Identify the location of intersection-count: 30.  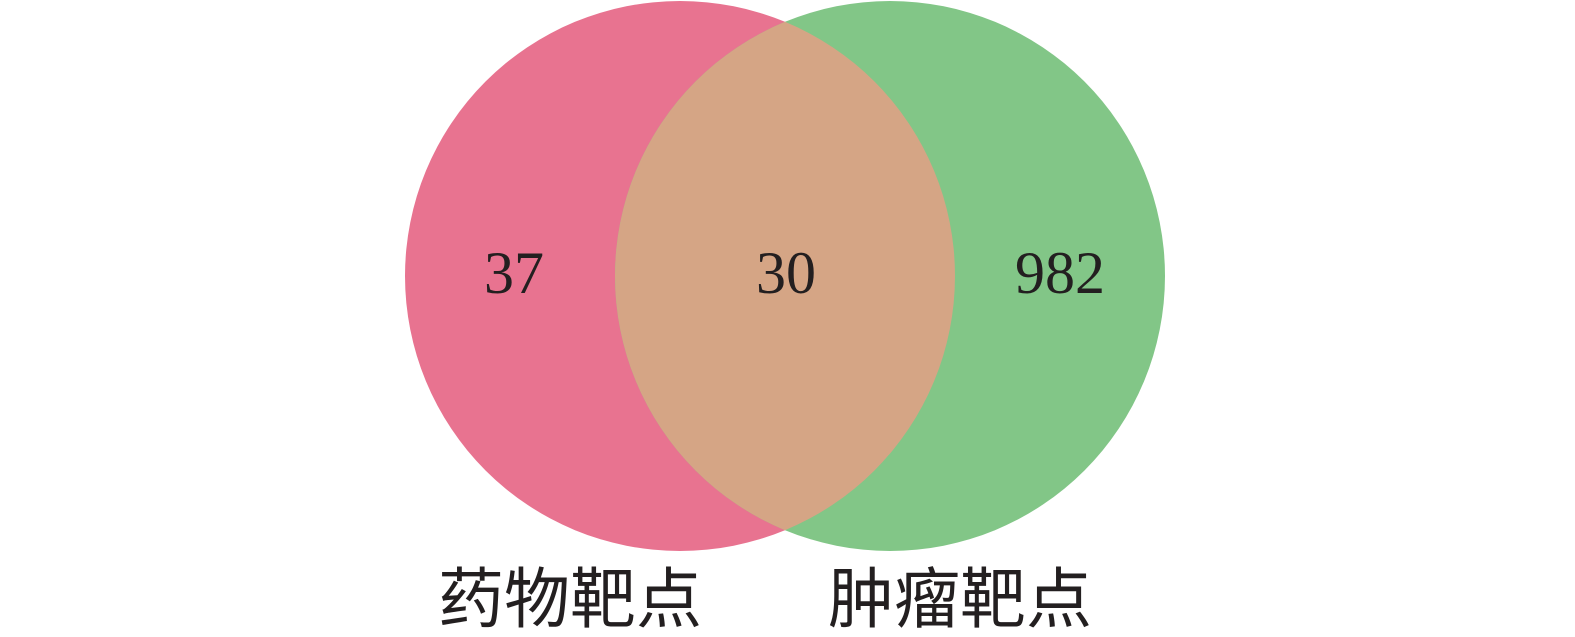
(786, 273).